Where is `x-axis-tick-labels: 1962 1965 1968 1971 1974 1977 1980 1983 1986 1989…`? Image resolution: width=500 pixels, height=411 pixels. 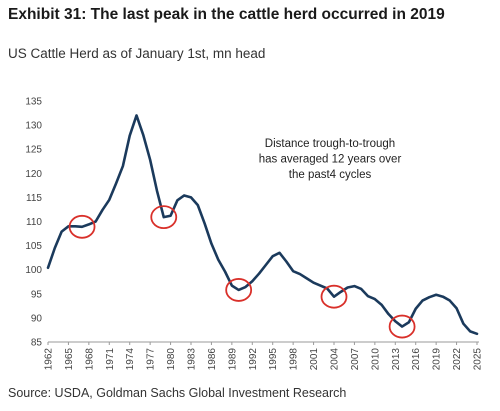 x-axis-tick-labels: 1962 1965 1968 1971 1974 1977 1980 1983 1986 1989… is located at coordinates (264, 359).